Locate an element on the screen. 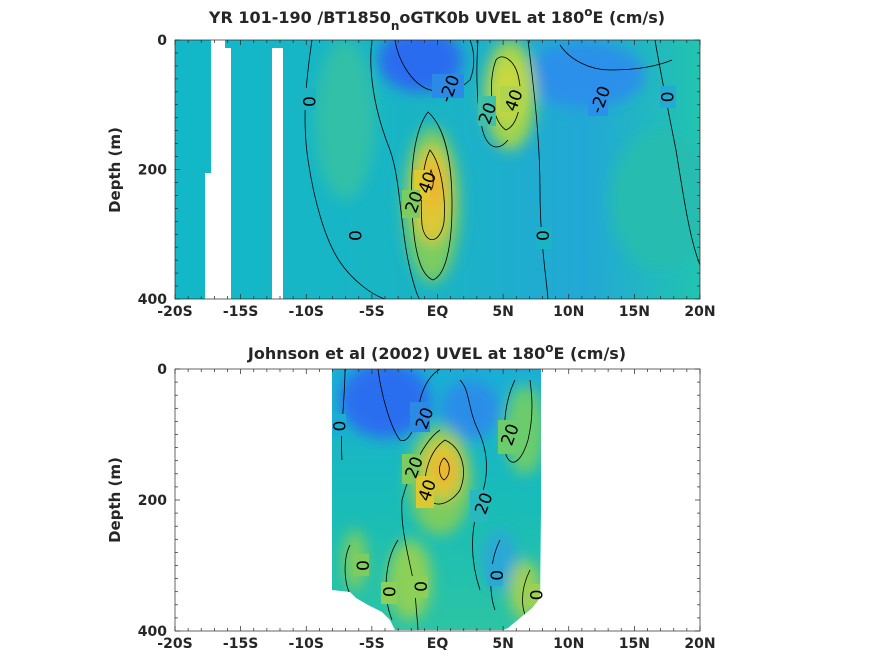  top-xtick-label: -10S is located at coordinates (306, 312).